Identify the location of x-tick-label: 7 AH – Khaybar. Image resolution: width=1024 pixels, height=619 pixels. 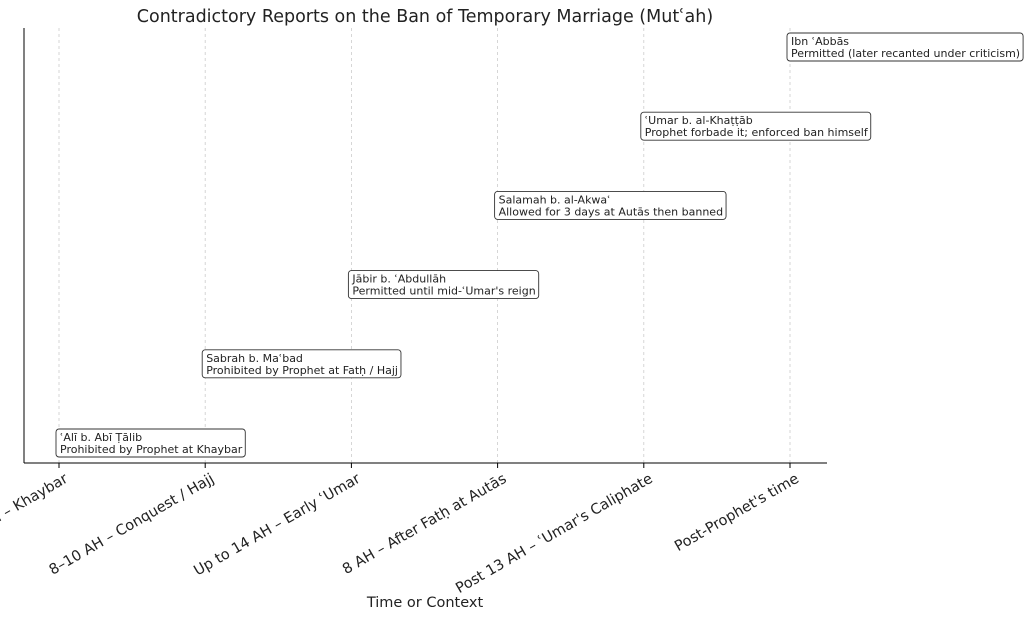
(35, 506).